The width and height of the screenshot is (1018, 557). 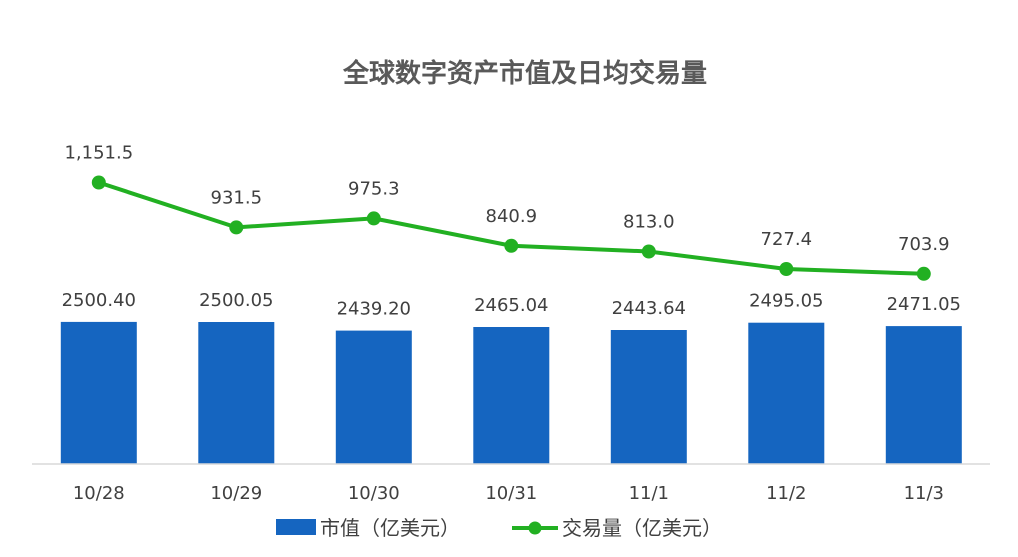 What do you see at coordinates (390, 528) in the screenshot?
I see `legend-label-market-cap: 市值（亿美元）` at bounding box center [390, 528].